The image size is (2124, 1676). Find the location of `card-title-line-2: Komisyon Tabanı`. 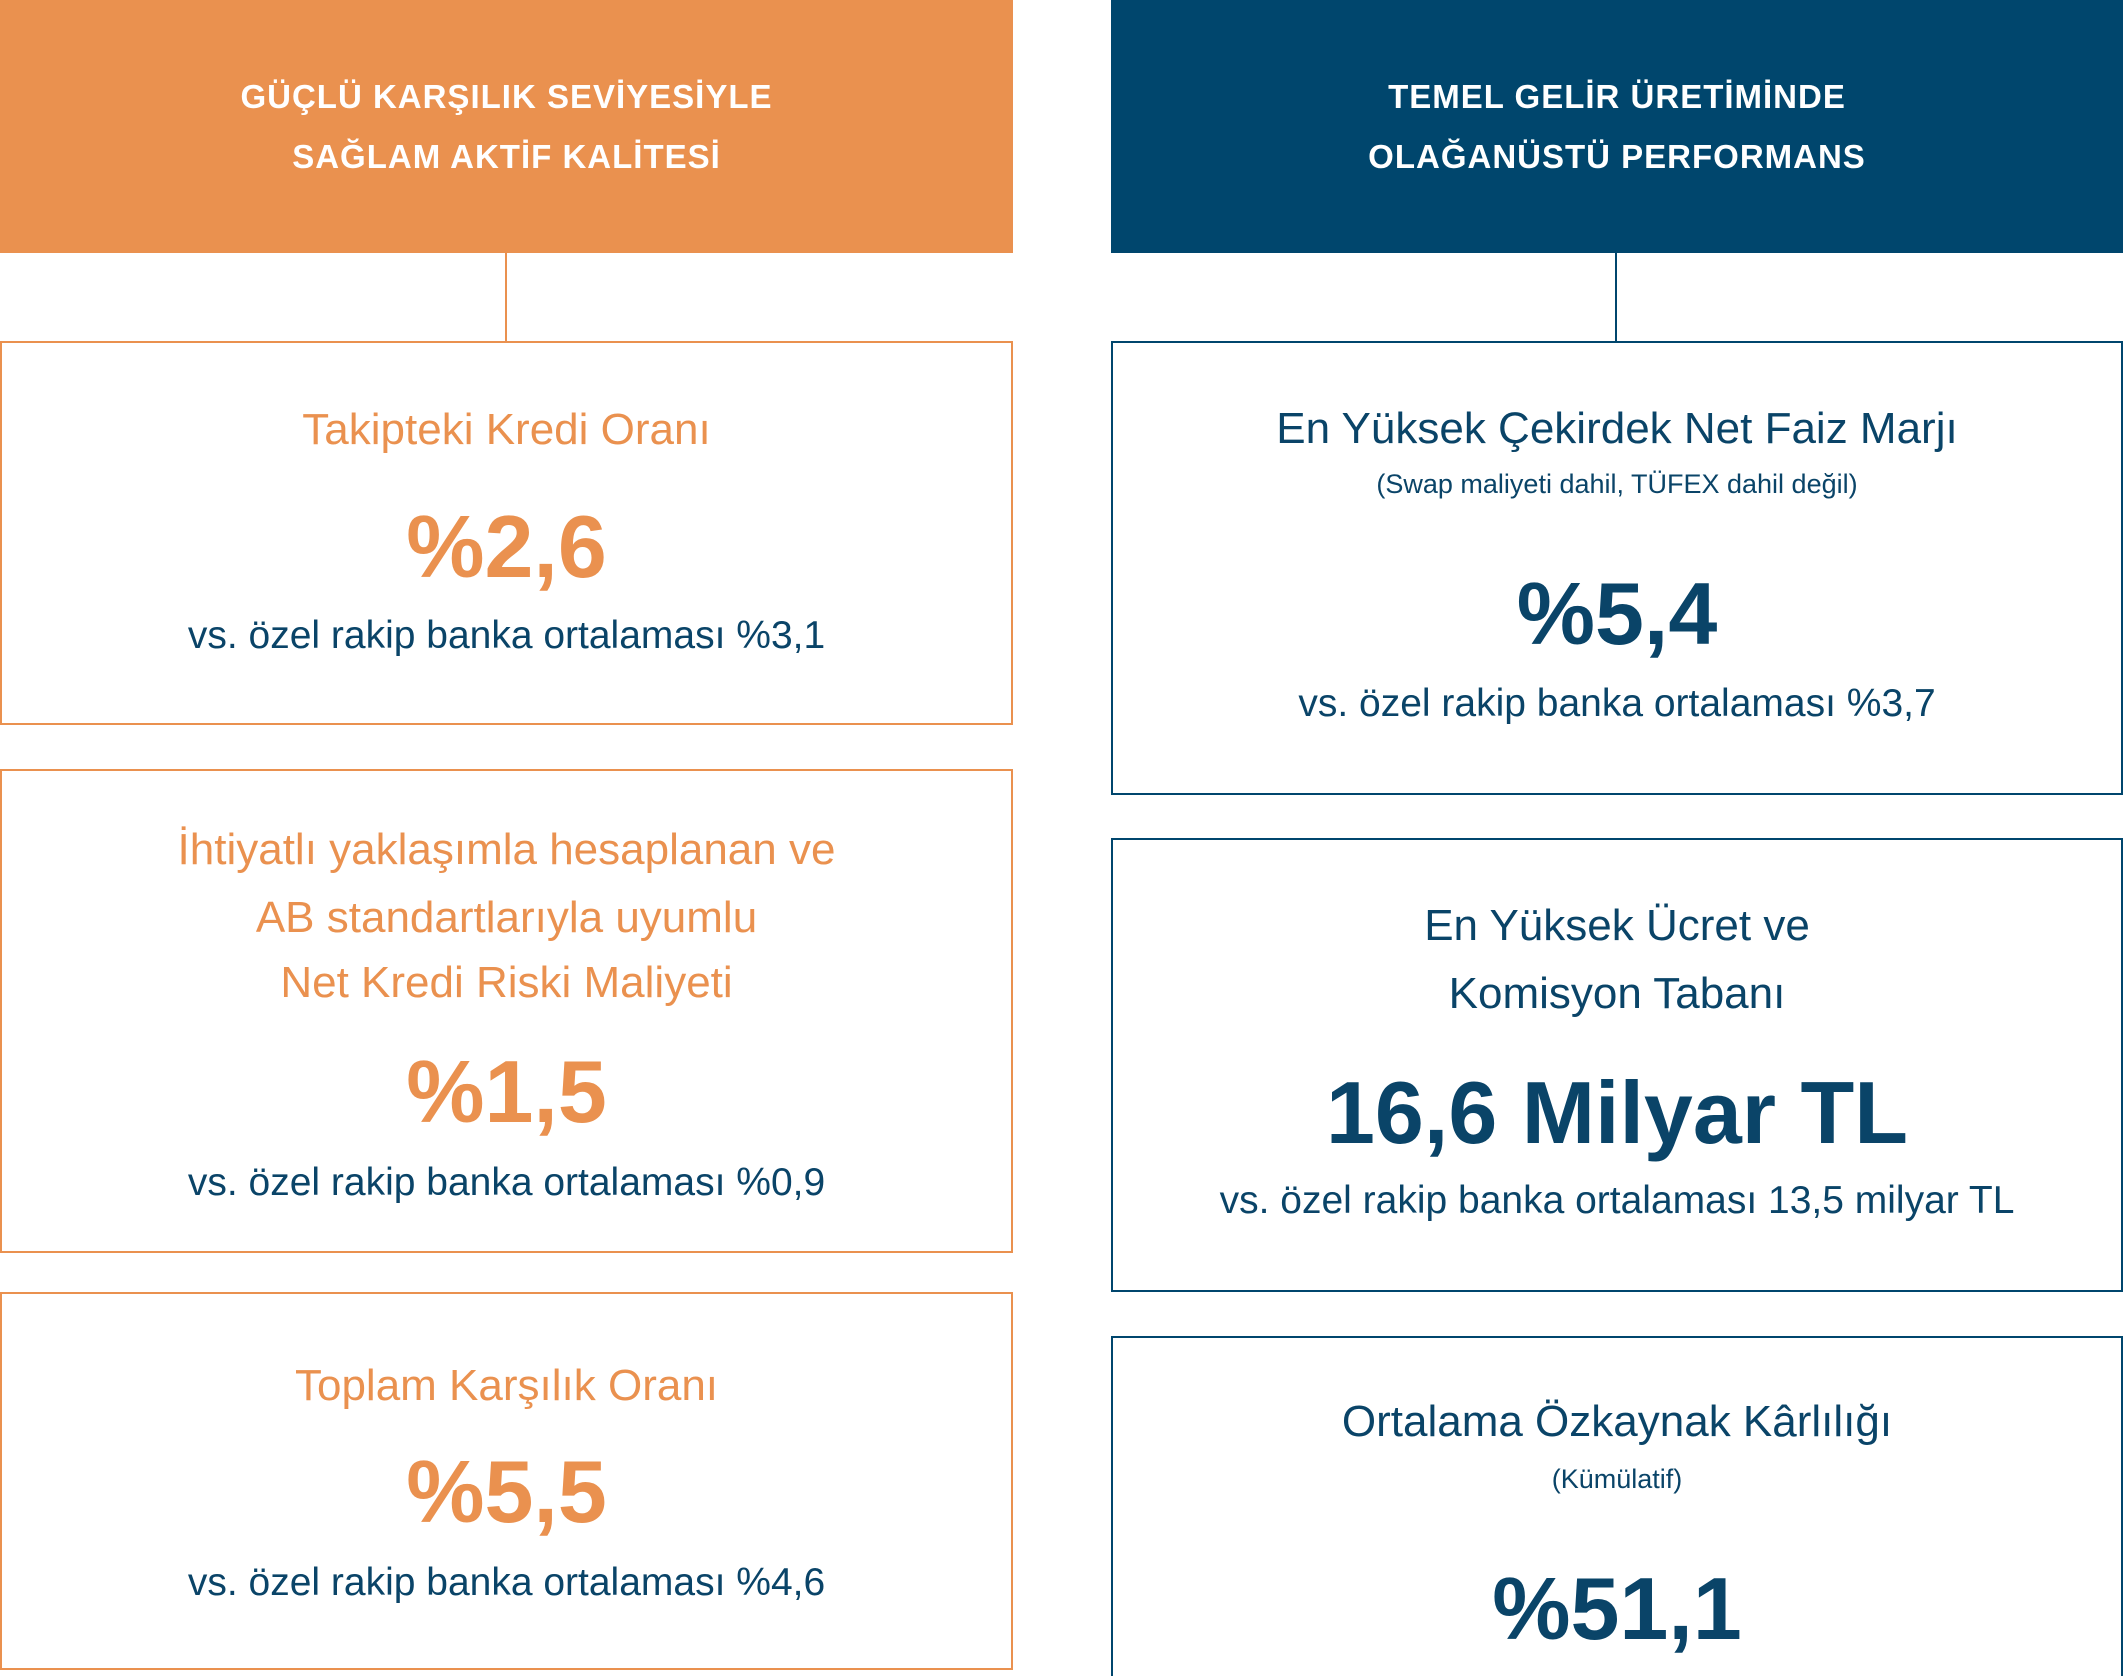

card-title-line-2: Komisyon Tabanı is located at coordinates (1617, 993).